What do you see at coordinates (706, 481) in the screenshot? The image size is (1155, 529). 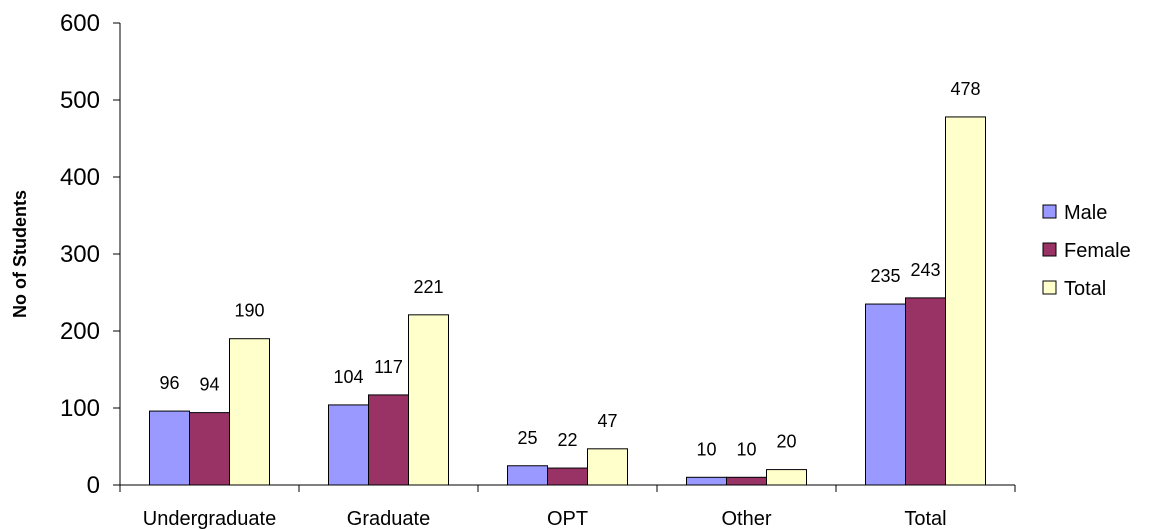 I see `bar-male-other` at bounding box center [706, 481].